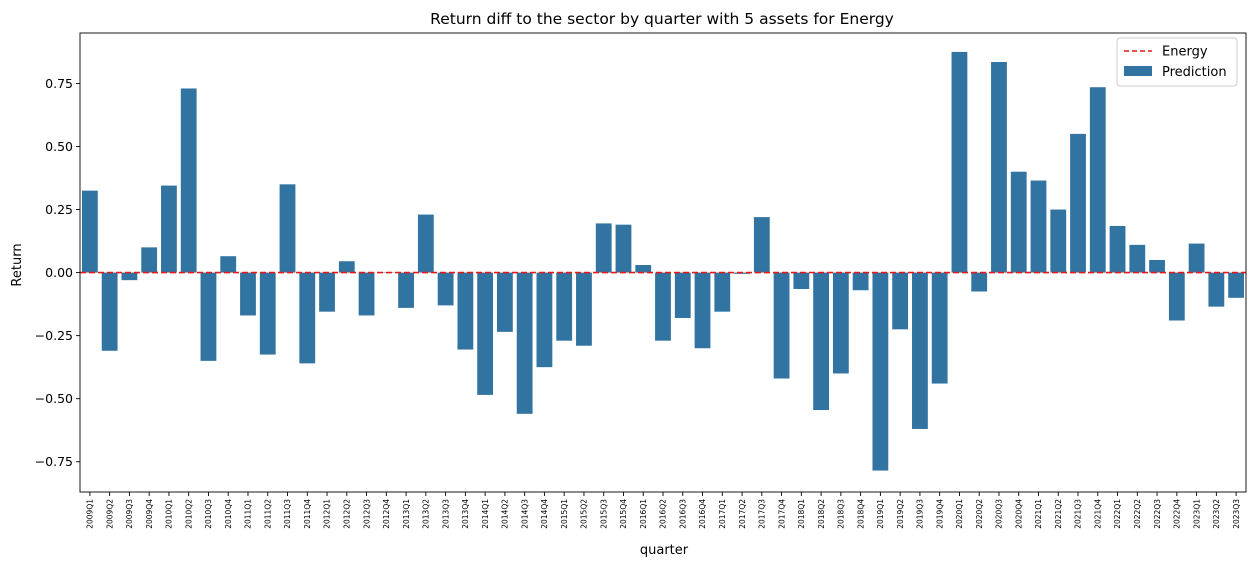  I want to click on x-tick-label: 2019Q3, so click(920, 514).